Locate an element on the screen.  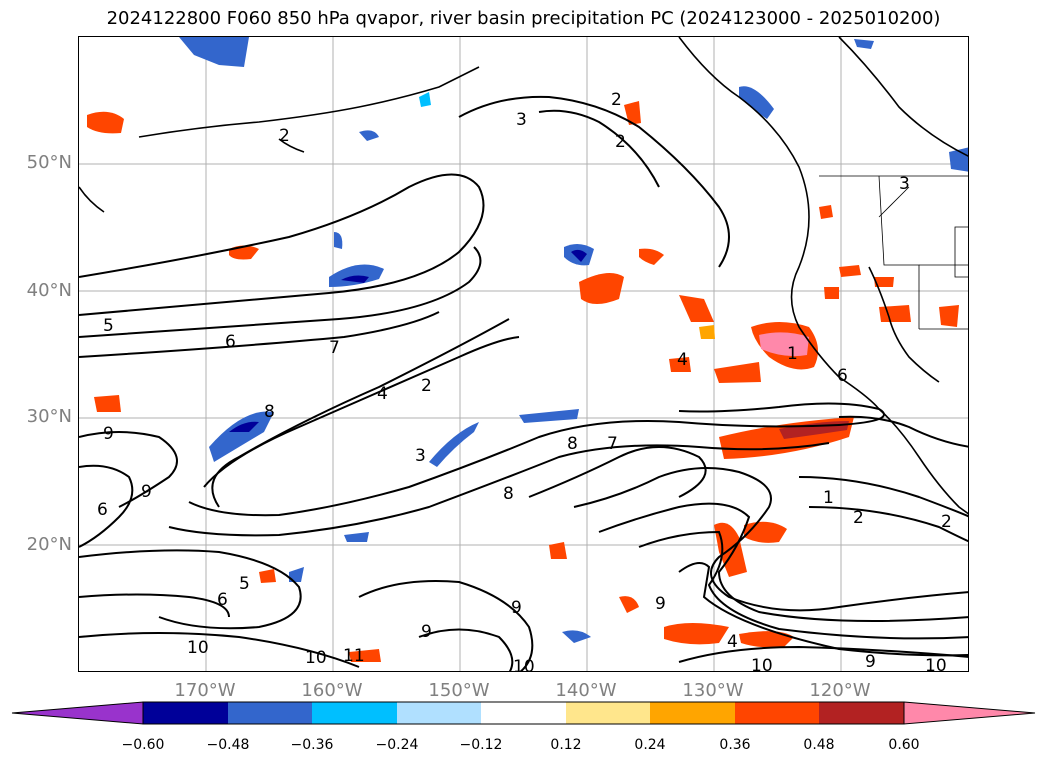
colorbar-tick-label: −0.48 is located at coordinates (228, 745).